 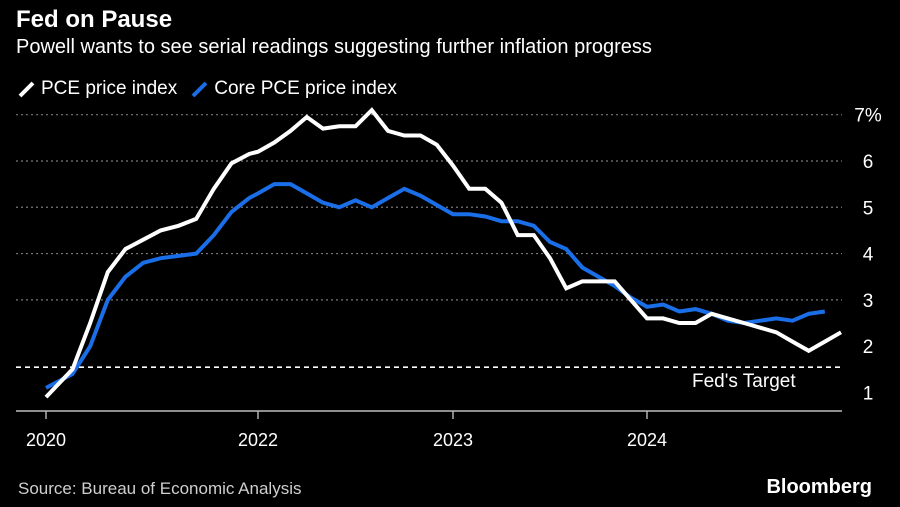 What do you see at coordinates (305, 88) in the screenshot?
I see `legend-label-core-pce: Core PCE price index` at bounding box center [305, 88].